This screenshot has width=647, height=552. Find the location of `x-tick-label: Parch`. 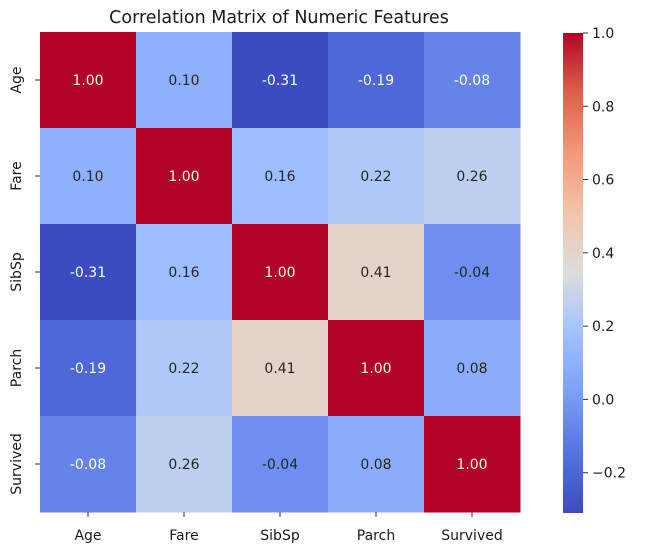

x-tick-label: Parch is located at coordinates (376, 536).